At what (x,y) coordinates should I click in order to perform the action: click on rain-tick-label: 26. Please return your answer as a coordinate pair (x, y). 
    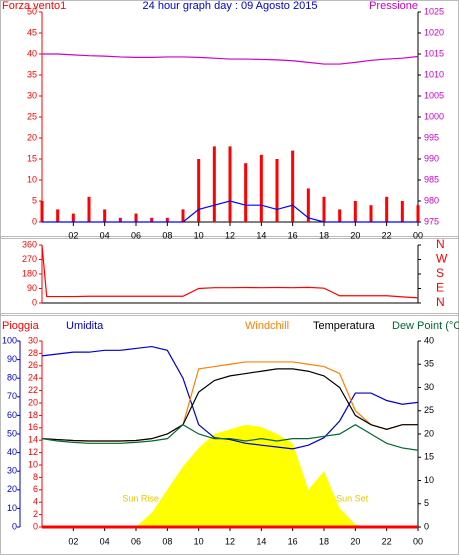
    Looking at the image, I should click on (33, 365).